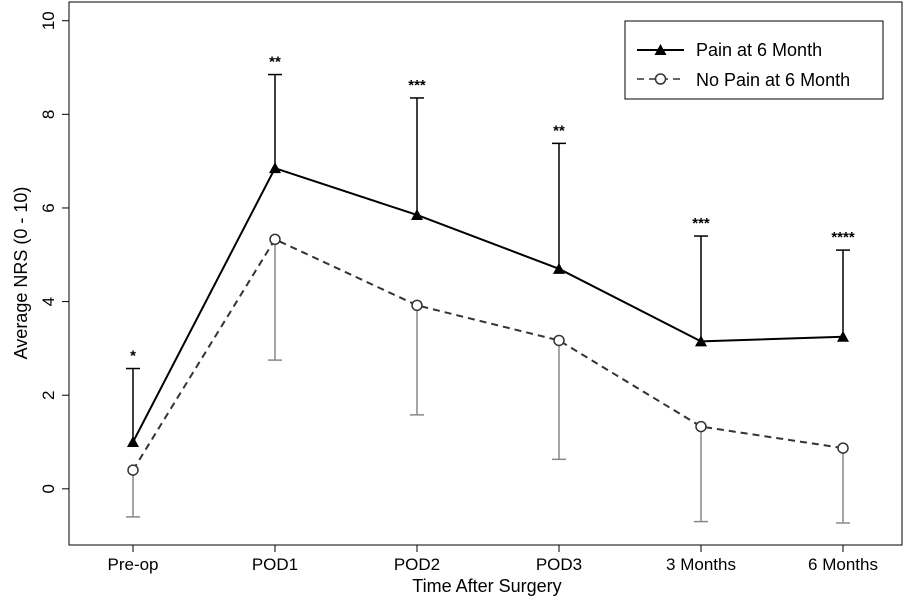 The height and width of the screenshot is (598, 904). What do you see at coordinates (843, 237) in the screenshot?
I see `significance-label: ****` at bounding box center [843, 237].